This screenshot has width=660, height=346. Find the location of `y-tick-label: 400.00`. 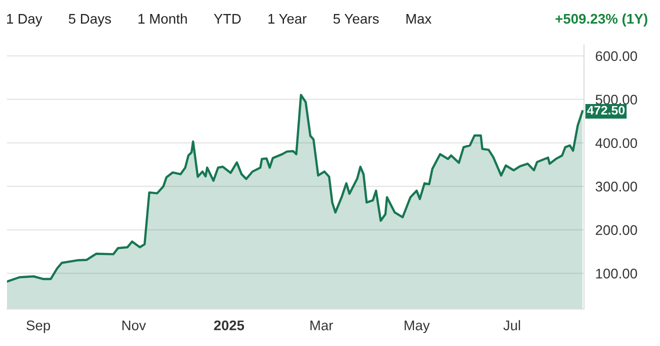

y-tick-label: 400.00 is located at coordinates (616, 143).